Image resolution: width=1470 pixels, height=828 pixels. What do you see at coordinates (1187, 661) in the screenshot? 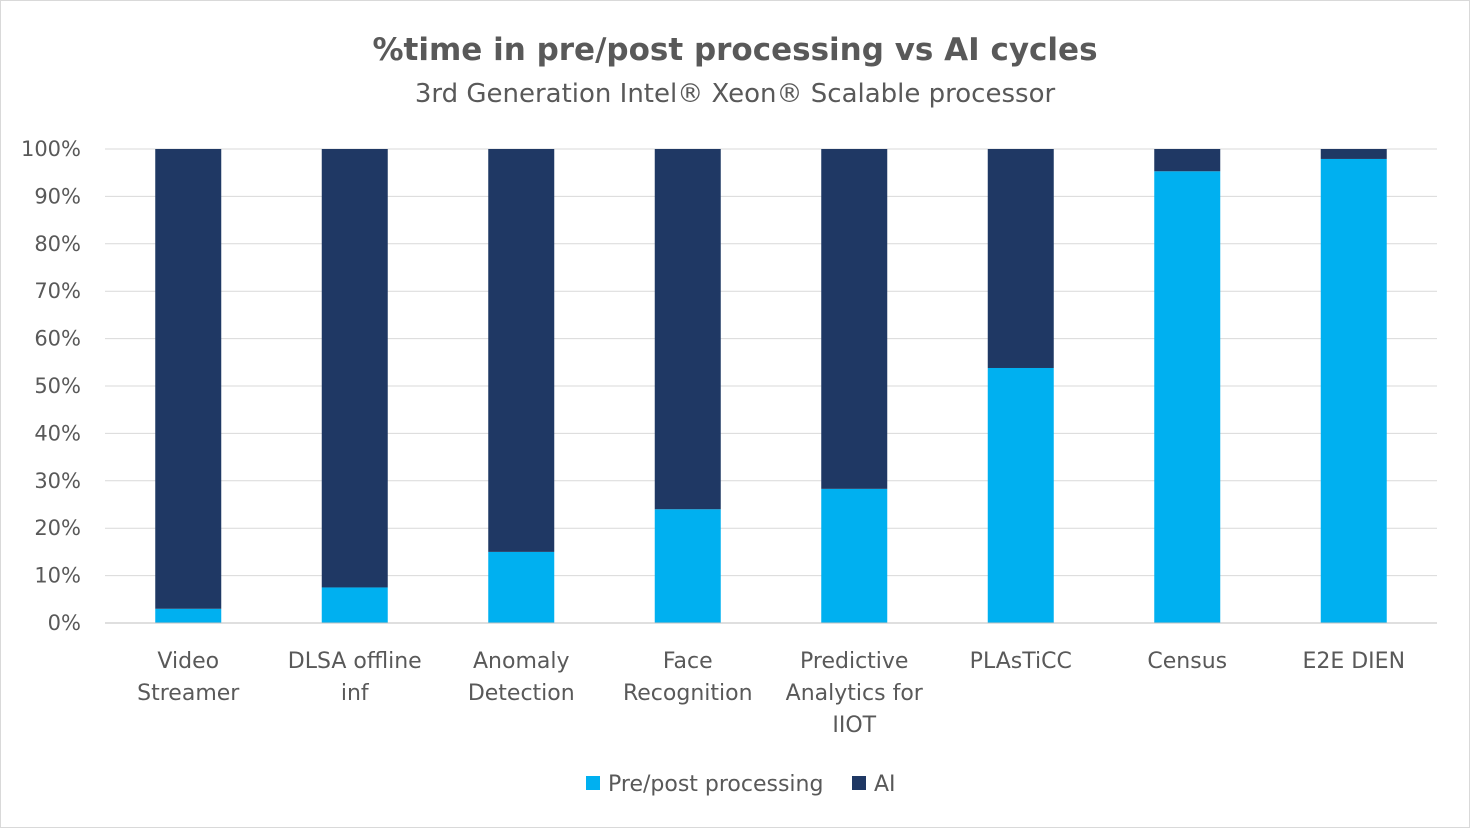
I see `x-tick-label: Census` at bounding box center [1187, 661].